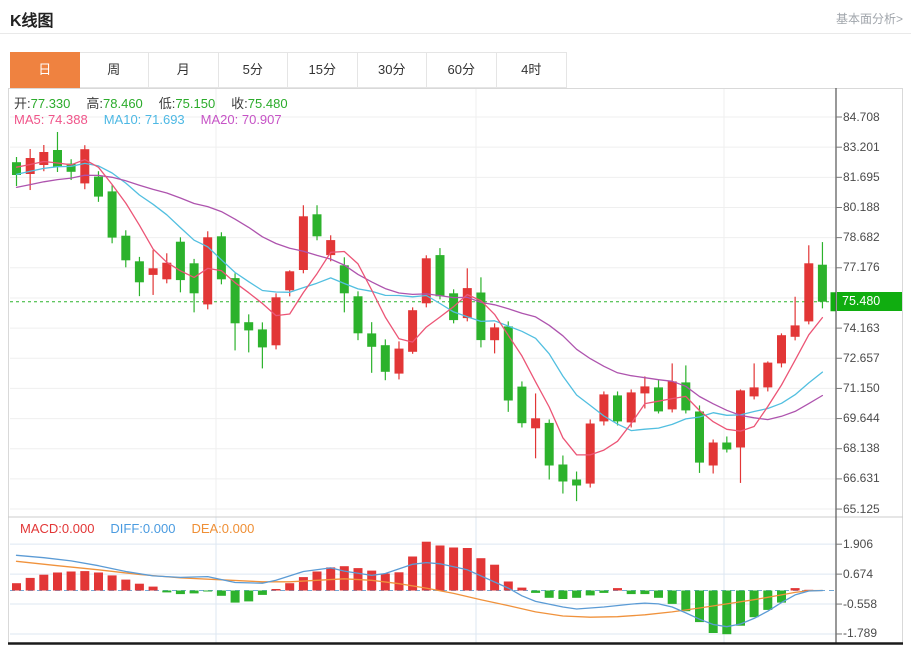  I want to click on tab-30min: 30分, so click(392, 70).